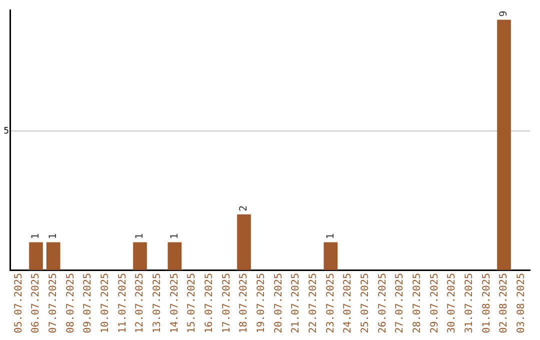 This screenshot has height=340, width=540. I want to click on x-tick-label: 22.07.2025, so click(313, 303).